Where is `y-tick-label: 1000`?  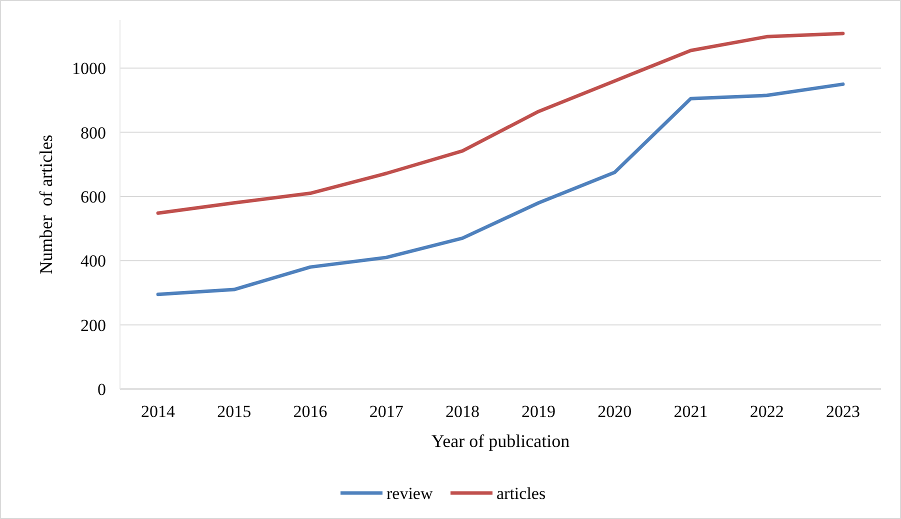
y-tick-label: 1000 is located at coordinates (89, 68).